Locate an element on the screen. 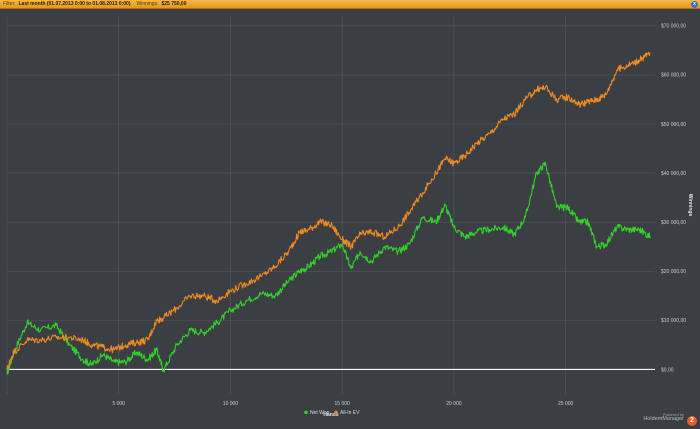  x-axis-title: Hands is located at coordinates (331, 415).